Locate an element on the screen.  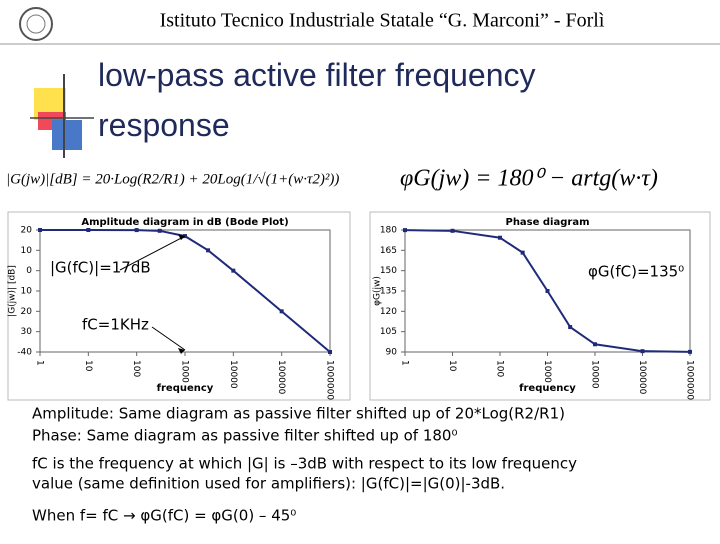
annotation: fC=1KHz is located at coordinates (115, 325).